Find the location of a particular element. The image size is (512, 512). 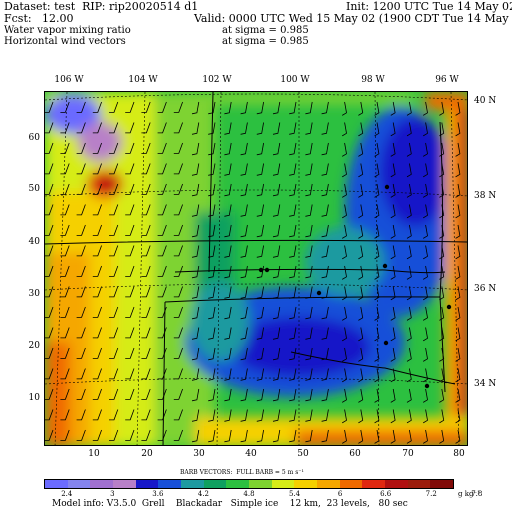

lon-label-106w: 106 W is located at coordinates (69, 80).